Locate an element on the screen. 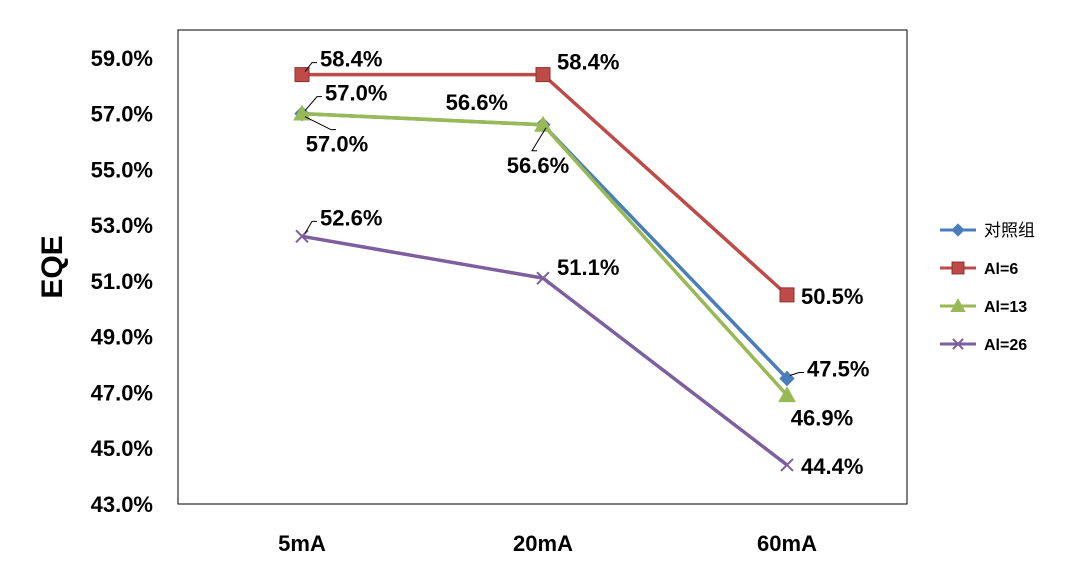 This screenshot has width=1069, height=572. y-axis-title: EQE is located at coordinates (52, 266).